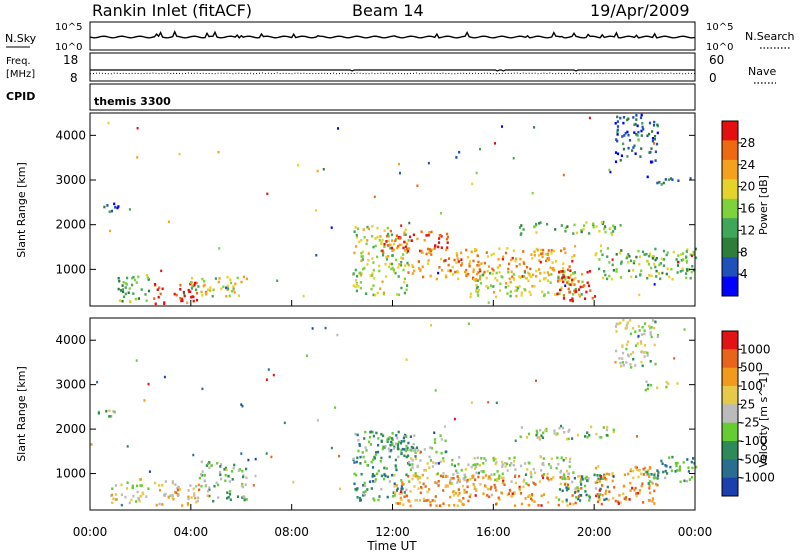 The image size is (800, 554). What do you see at coordinates (21, 210) in the screenshot?
I see `power-ylabel: Slant Range [km]` at bounding box center [21, 210].